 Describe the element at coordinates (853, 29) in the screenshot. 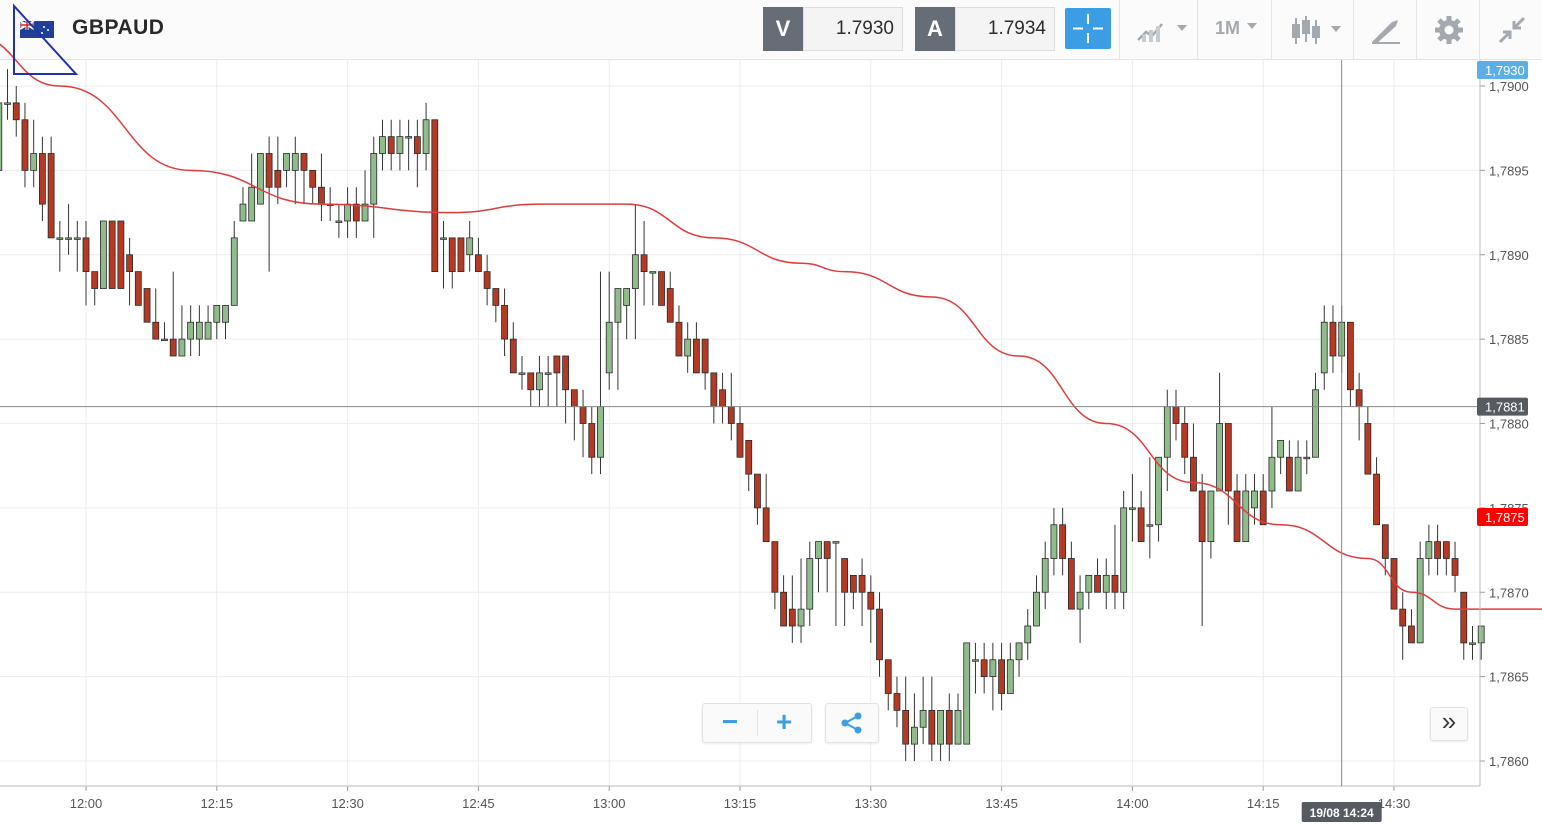

I see `sell-price: 1.7930` at that location.